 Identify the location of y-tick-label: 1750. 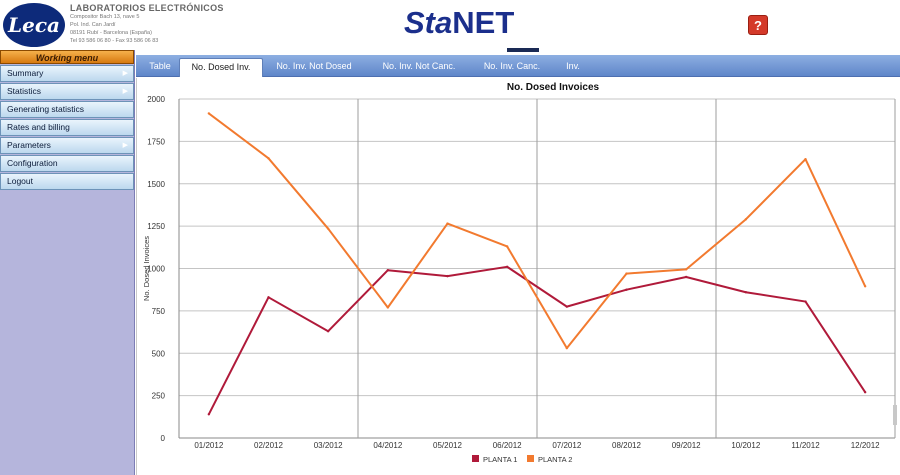
(156, 141).